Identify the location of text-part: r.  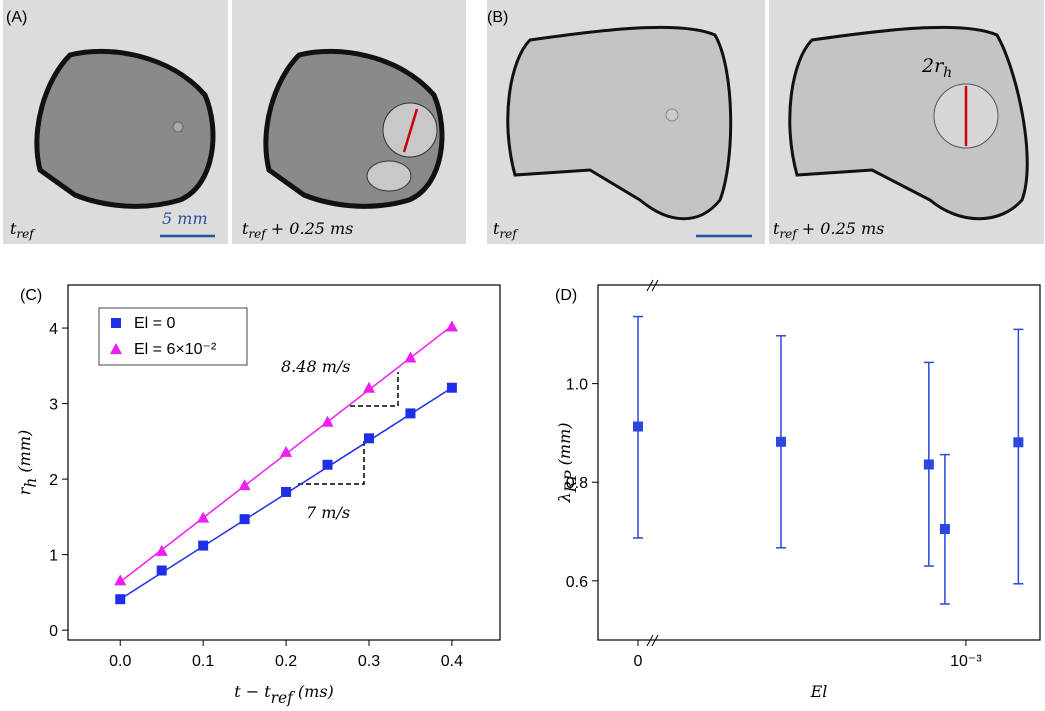
(24, 490).